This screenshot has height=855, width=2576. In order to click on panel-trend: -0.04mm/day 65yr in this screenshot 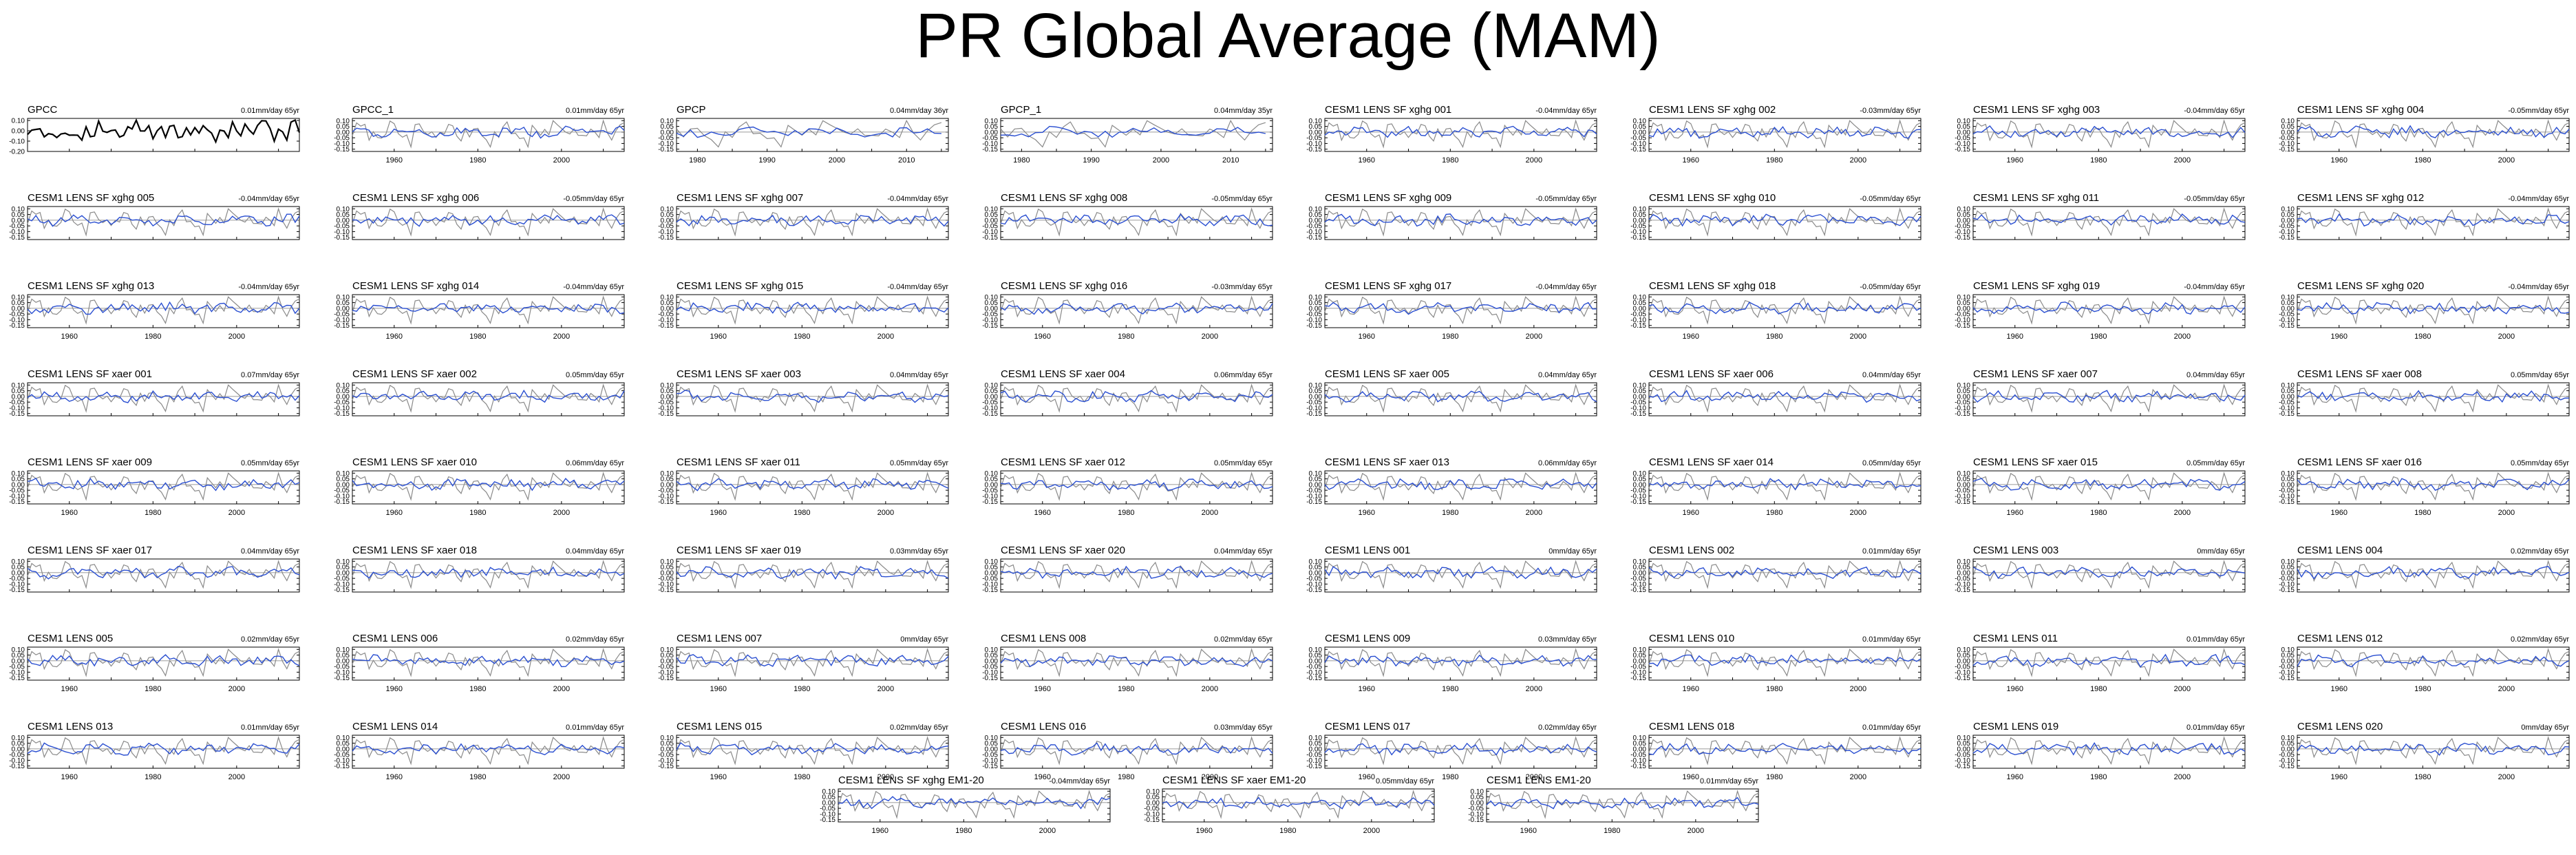, I will do `click(1079, 781)`.